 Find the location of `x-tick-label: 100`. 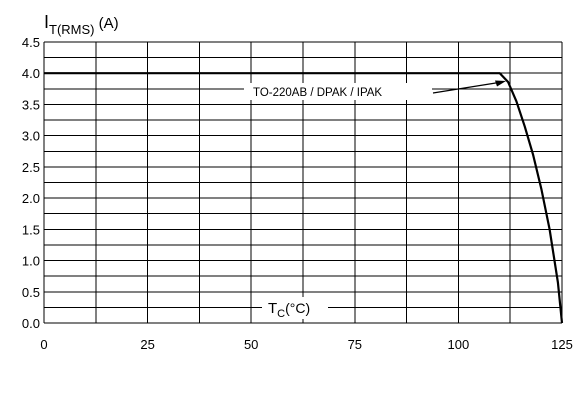

x-tick-label: 100 is located at coordinates (459, 344).